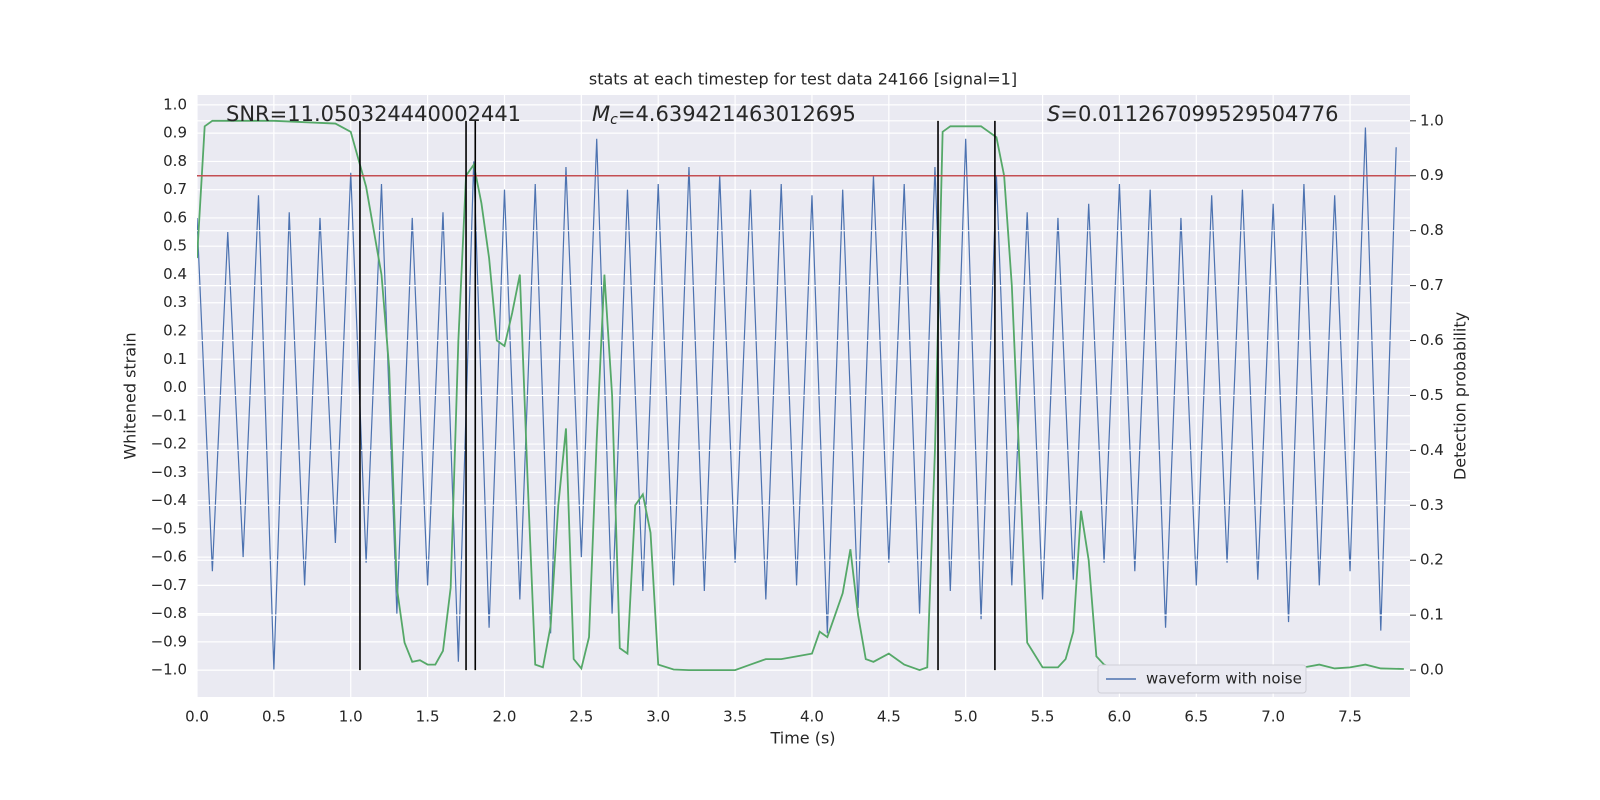 This screenshot has width=1600, height=800. I want to click on y-tick-label: −0.5, so click(169, 528).